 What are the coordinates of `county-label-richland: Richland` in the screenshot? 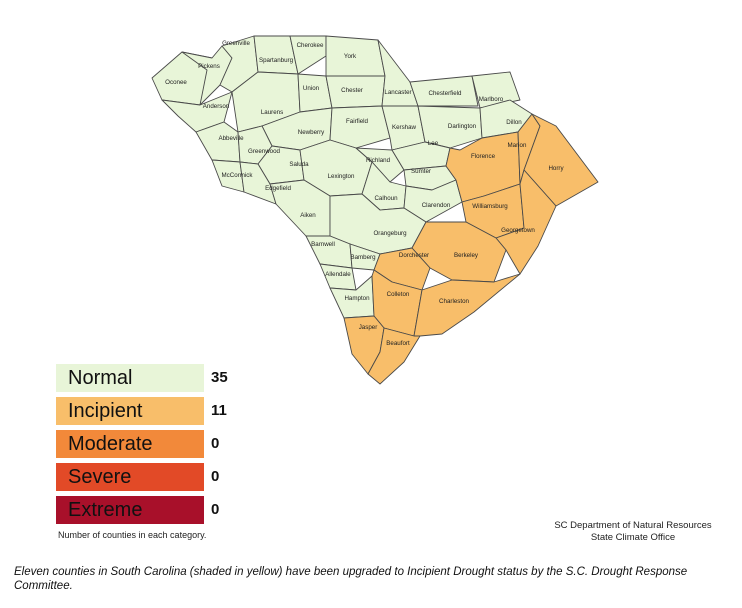 It's located at (378, 160).